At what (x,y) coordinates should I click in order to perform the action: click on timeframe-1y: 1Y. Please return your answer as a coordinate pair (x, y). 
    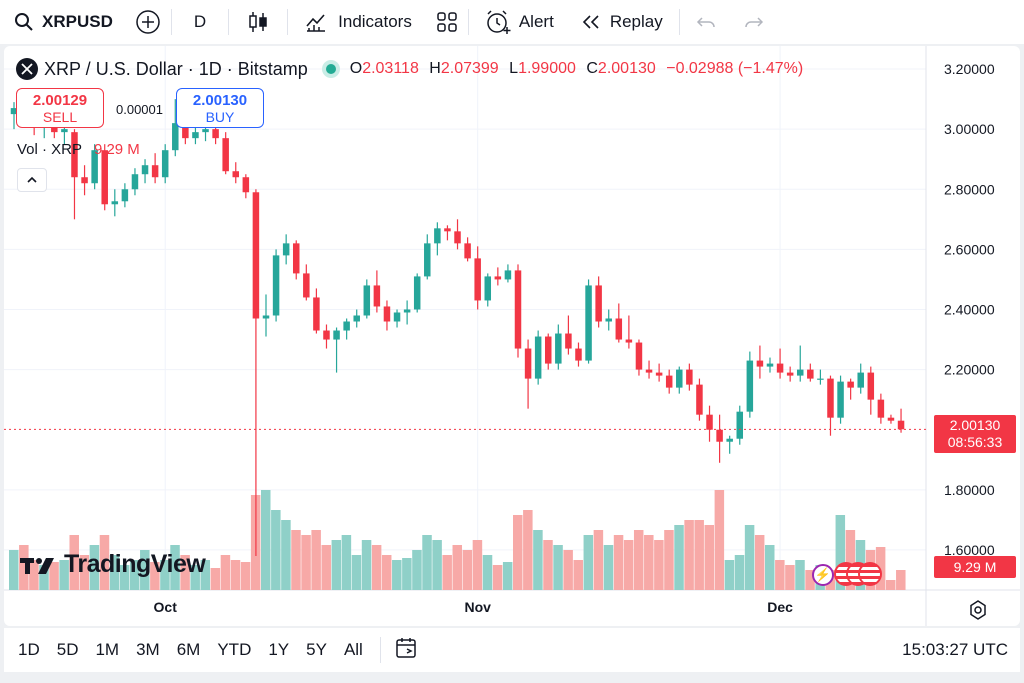
    Looking at the image, I should click on (279, 649).